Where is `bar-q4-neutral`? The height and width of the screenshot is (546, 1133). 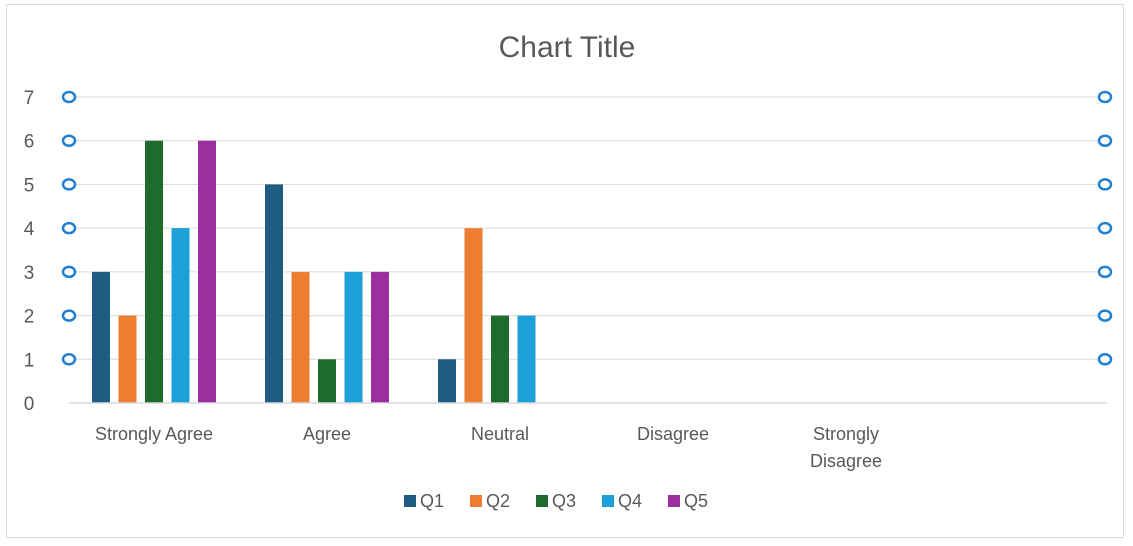
bar-q4-neutral is located at coordinates (526, 359).